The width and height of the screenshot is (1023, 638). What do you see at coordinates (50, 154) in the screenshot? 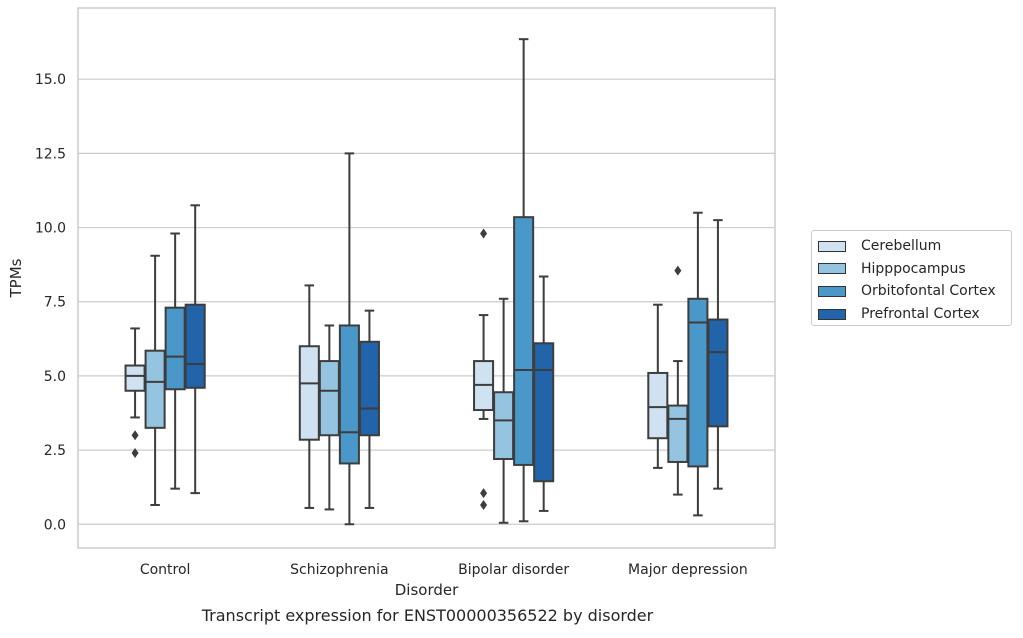
I see `y-tick-label: 12.5` at bounding box center [50, 154].